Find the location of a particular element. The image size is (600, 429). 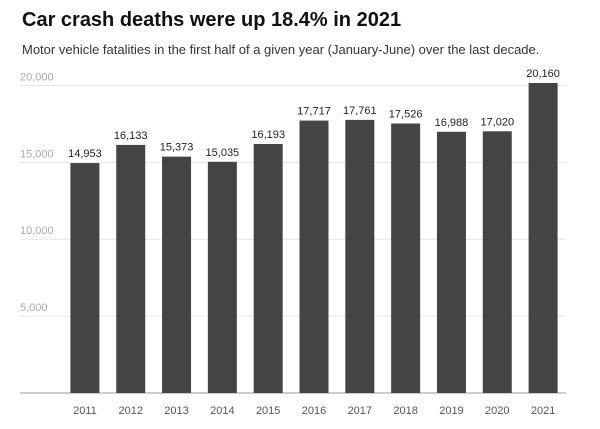

y-tick-label: 20,000 is located at coordinates (37, 77).